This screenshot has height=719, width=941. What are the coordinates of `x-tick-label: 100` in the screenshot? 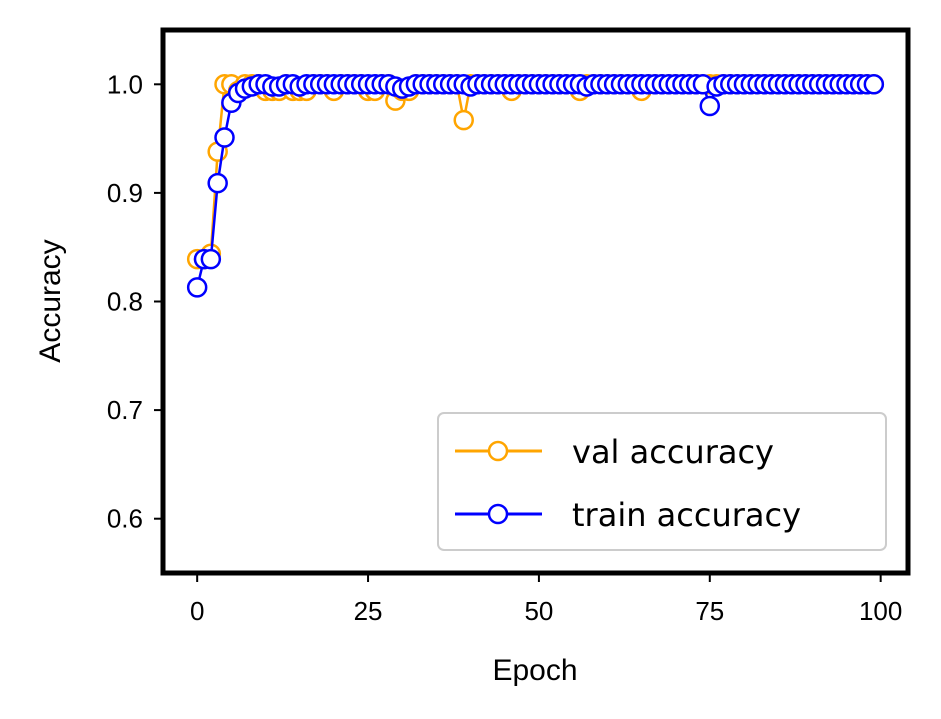 It's located at (880, 611).